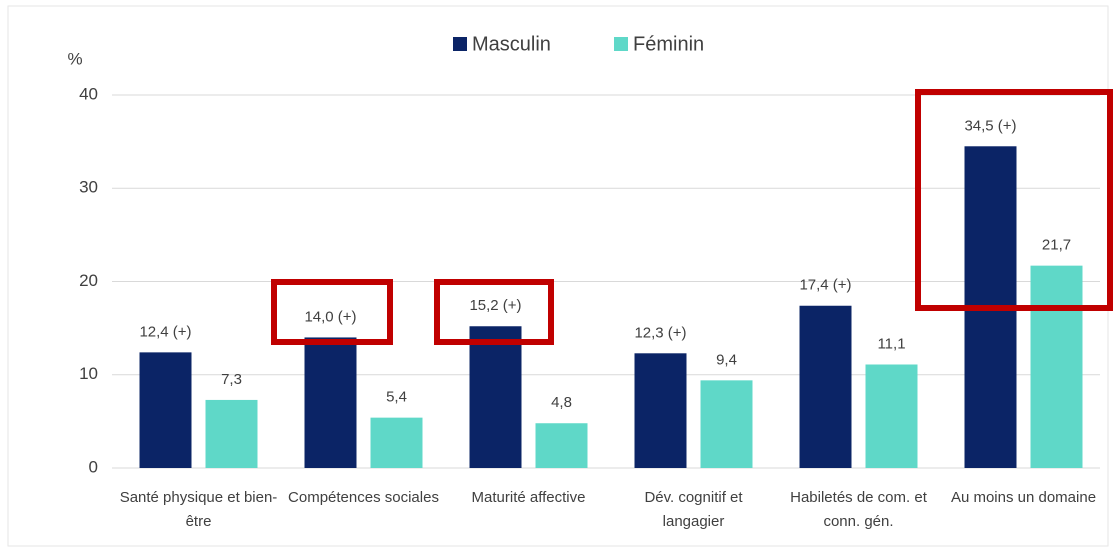 The height and width of the screenshot is (549, 1114). Describe the element at coordinates (1056, 245) in the screenshot. I see `data-label: 21,7` at that location.